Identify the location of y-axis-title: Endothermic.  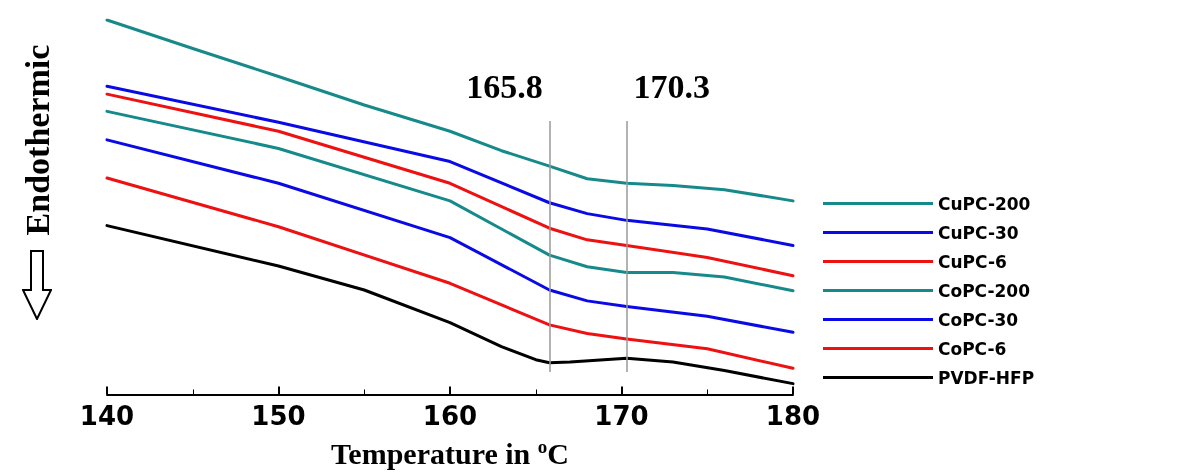
(38, 140).